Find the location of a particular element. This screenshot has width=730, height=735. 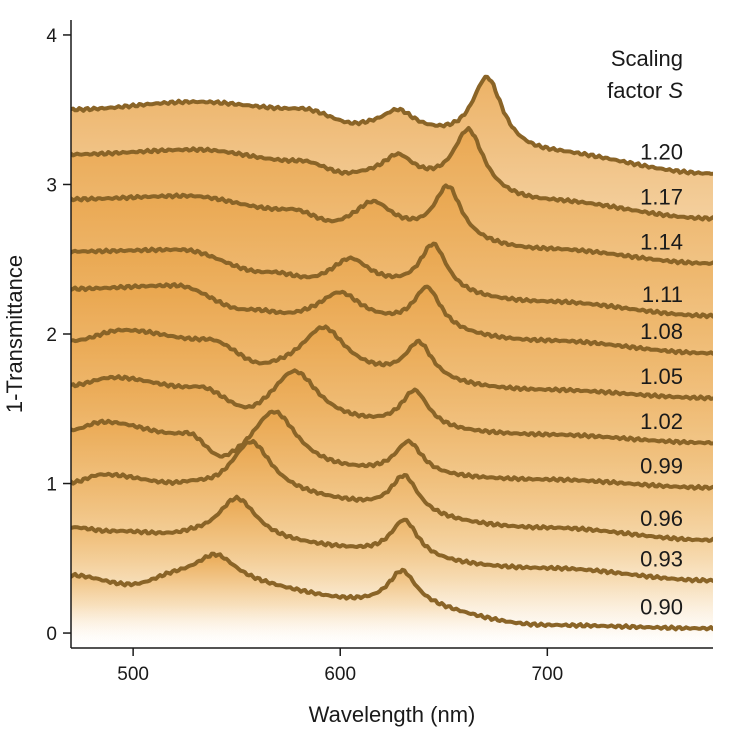

x-axis-title: Wavelength (nm) is located at coordinates (392, 714).